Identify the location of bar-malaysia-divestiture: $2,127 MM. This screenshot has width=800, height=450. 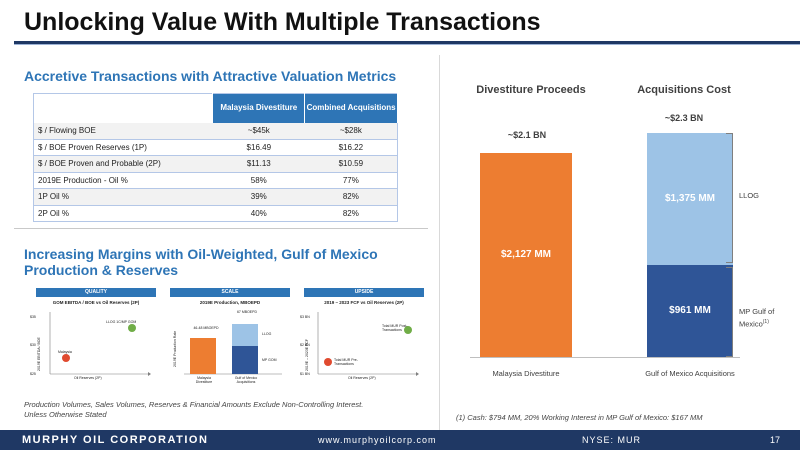
(526, 254).